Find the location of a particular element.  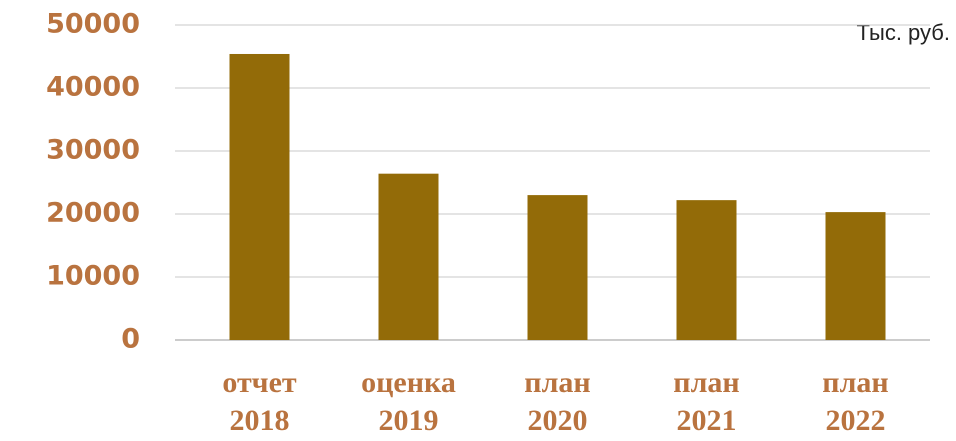

x-tick-label: отчет 2018 is located at coordinates (259, 401).